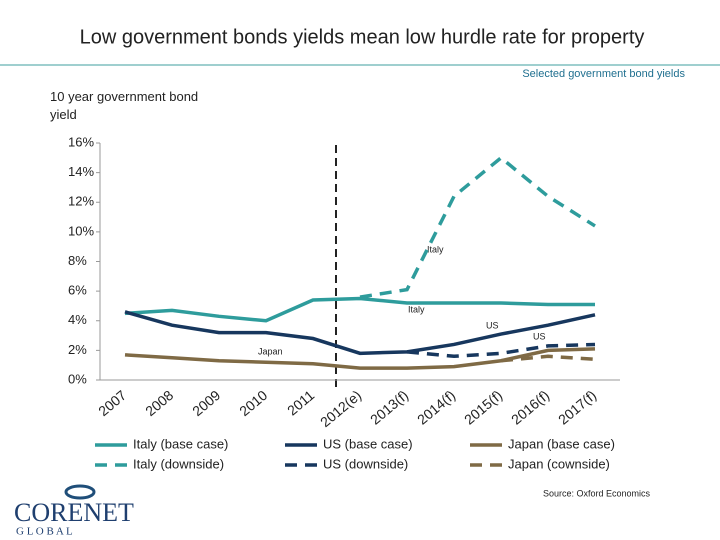 This screenshot has height=540, width=720. What do you see at coordinates (159, 403) in the screenshot?
I see `x-tick-label: 2008` at bounding box center [159, 403].